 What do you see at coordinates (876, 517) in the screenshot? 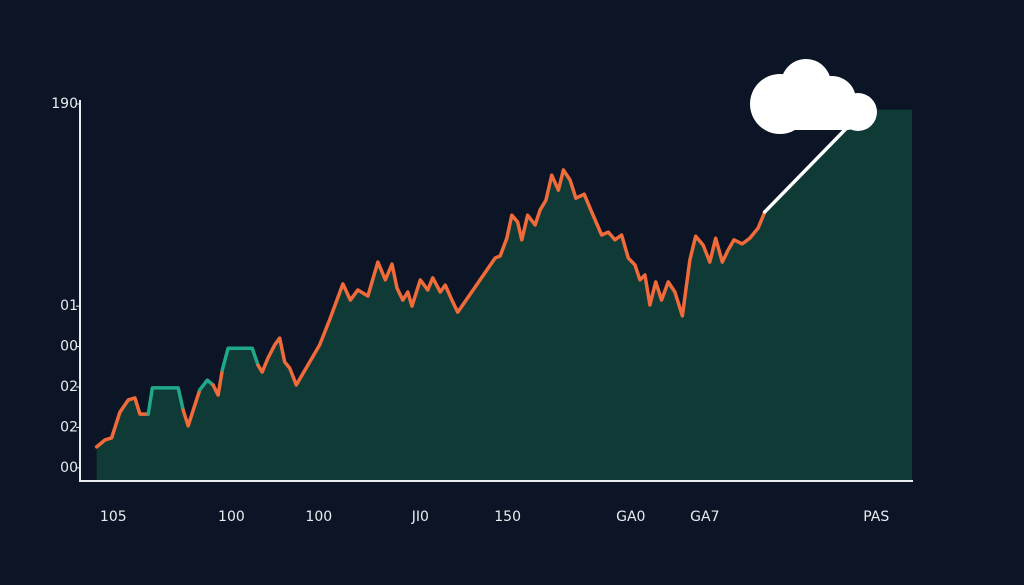
I see `x-tick-label: PAS` at bounding box center [876, 517].